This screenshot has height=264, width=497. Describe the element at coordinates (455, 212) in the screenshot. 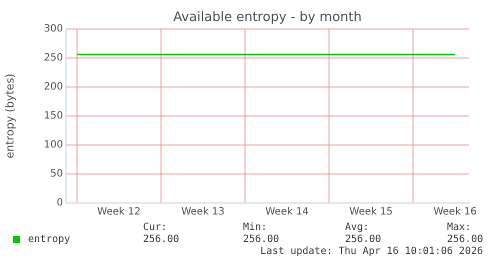

I see `x-tick-label: Week 16` at that location.